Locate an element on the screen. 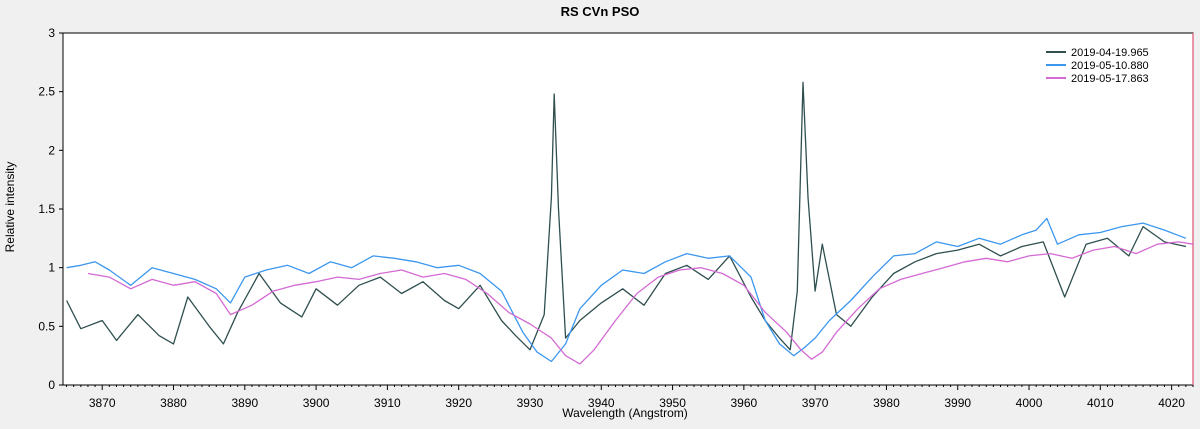 The image size is (1200, 429). y-tick-label: 1 is located at coordinates (51, 268).